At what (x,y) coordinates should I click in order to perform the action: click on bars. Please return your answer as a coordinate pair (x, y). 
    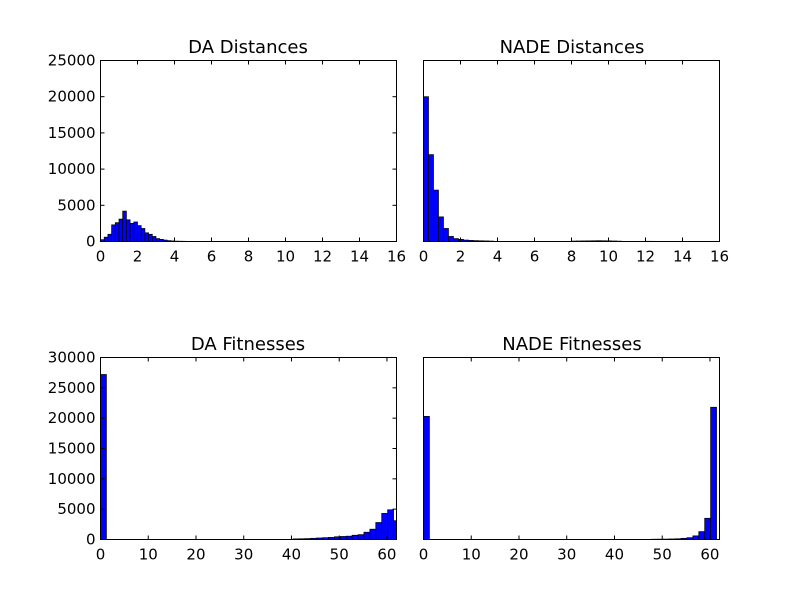
    Looking at the image, I should click on (150, 226).